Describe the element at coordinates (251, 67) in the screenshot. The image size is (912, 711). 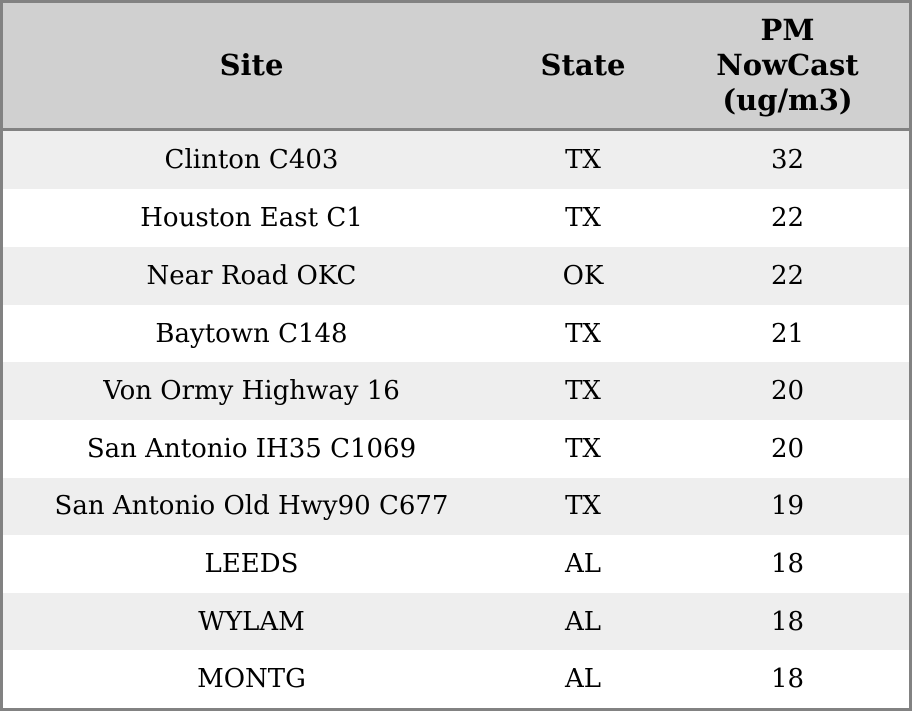
I see `column-header-site: Site` at that location.